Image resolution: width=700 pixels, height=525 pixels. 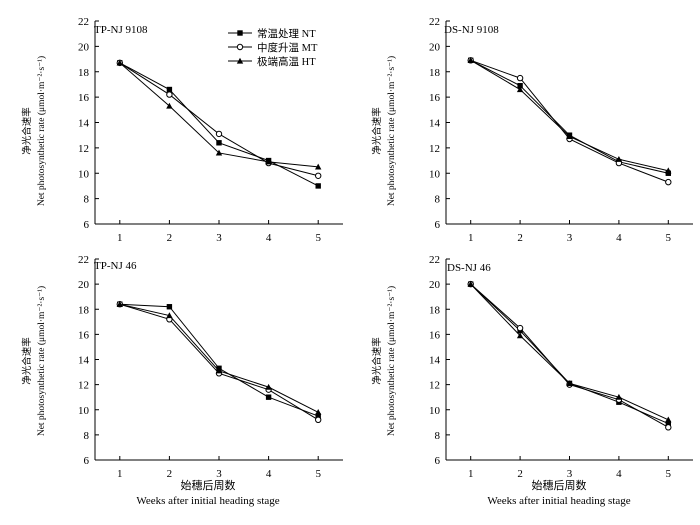 I want to click on square-marker-icon, so click(x=240, y=33).